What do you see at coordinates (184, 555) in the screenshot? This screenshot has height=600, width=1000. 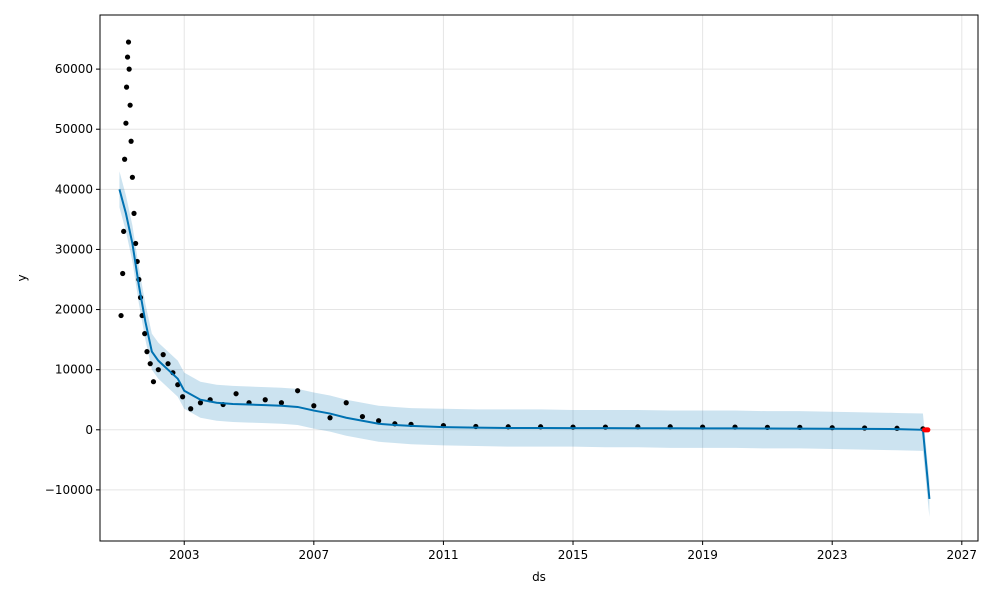 I see `x-tick-label: 2003` at bounding box center [184, 555].